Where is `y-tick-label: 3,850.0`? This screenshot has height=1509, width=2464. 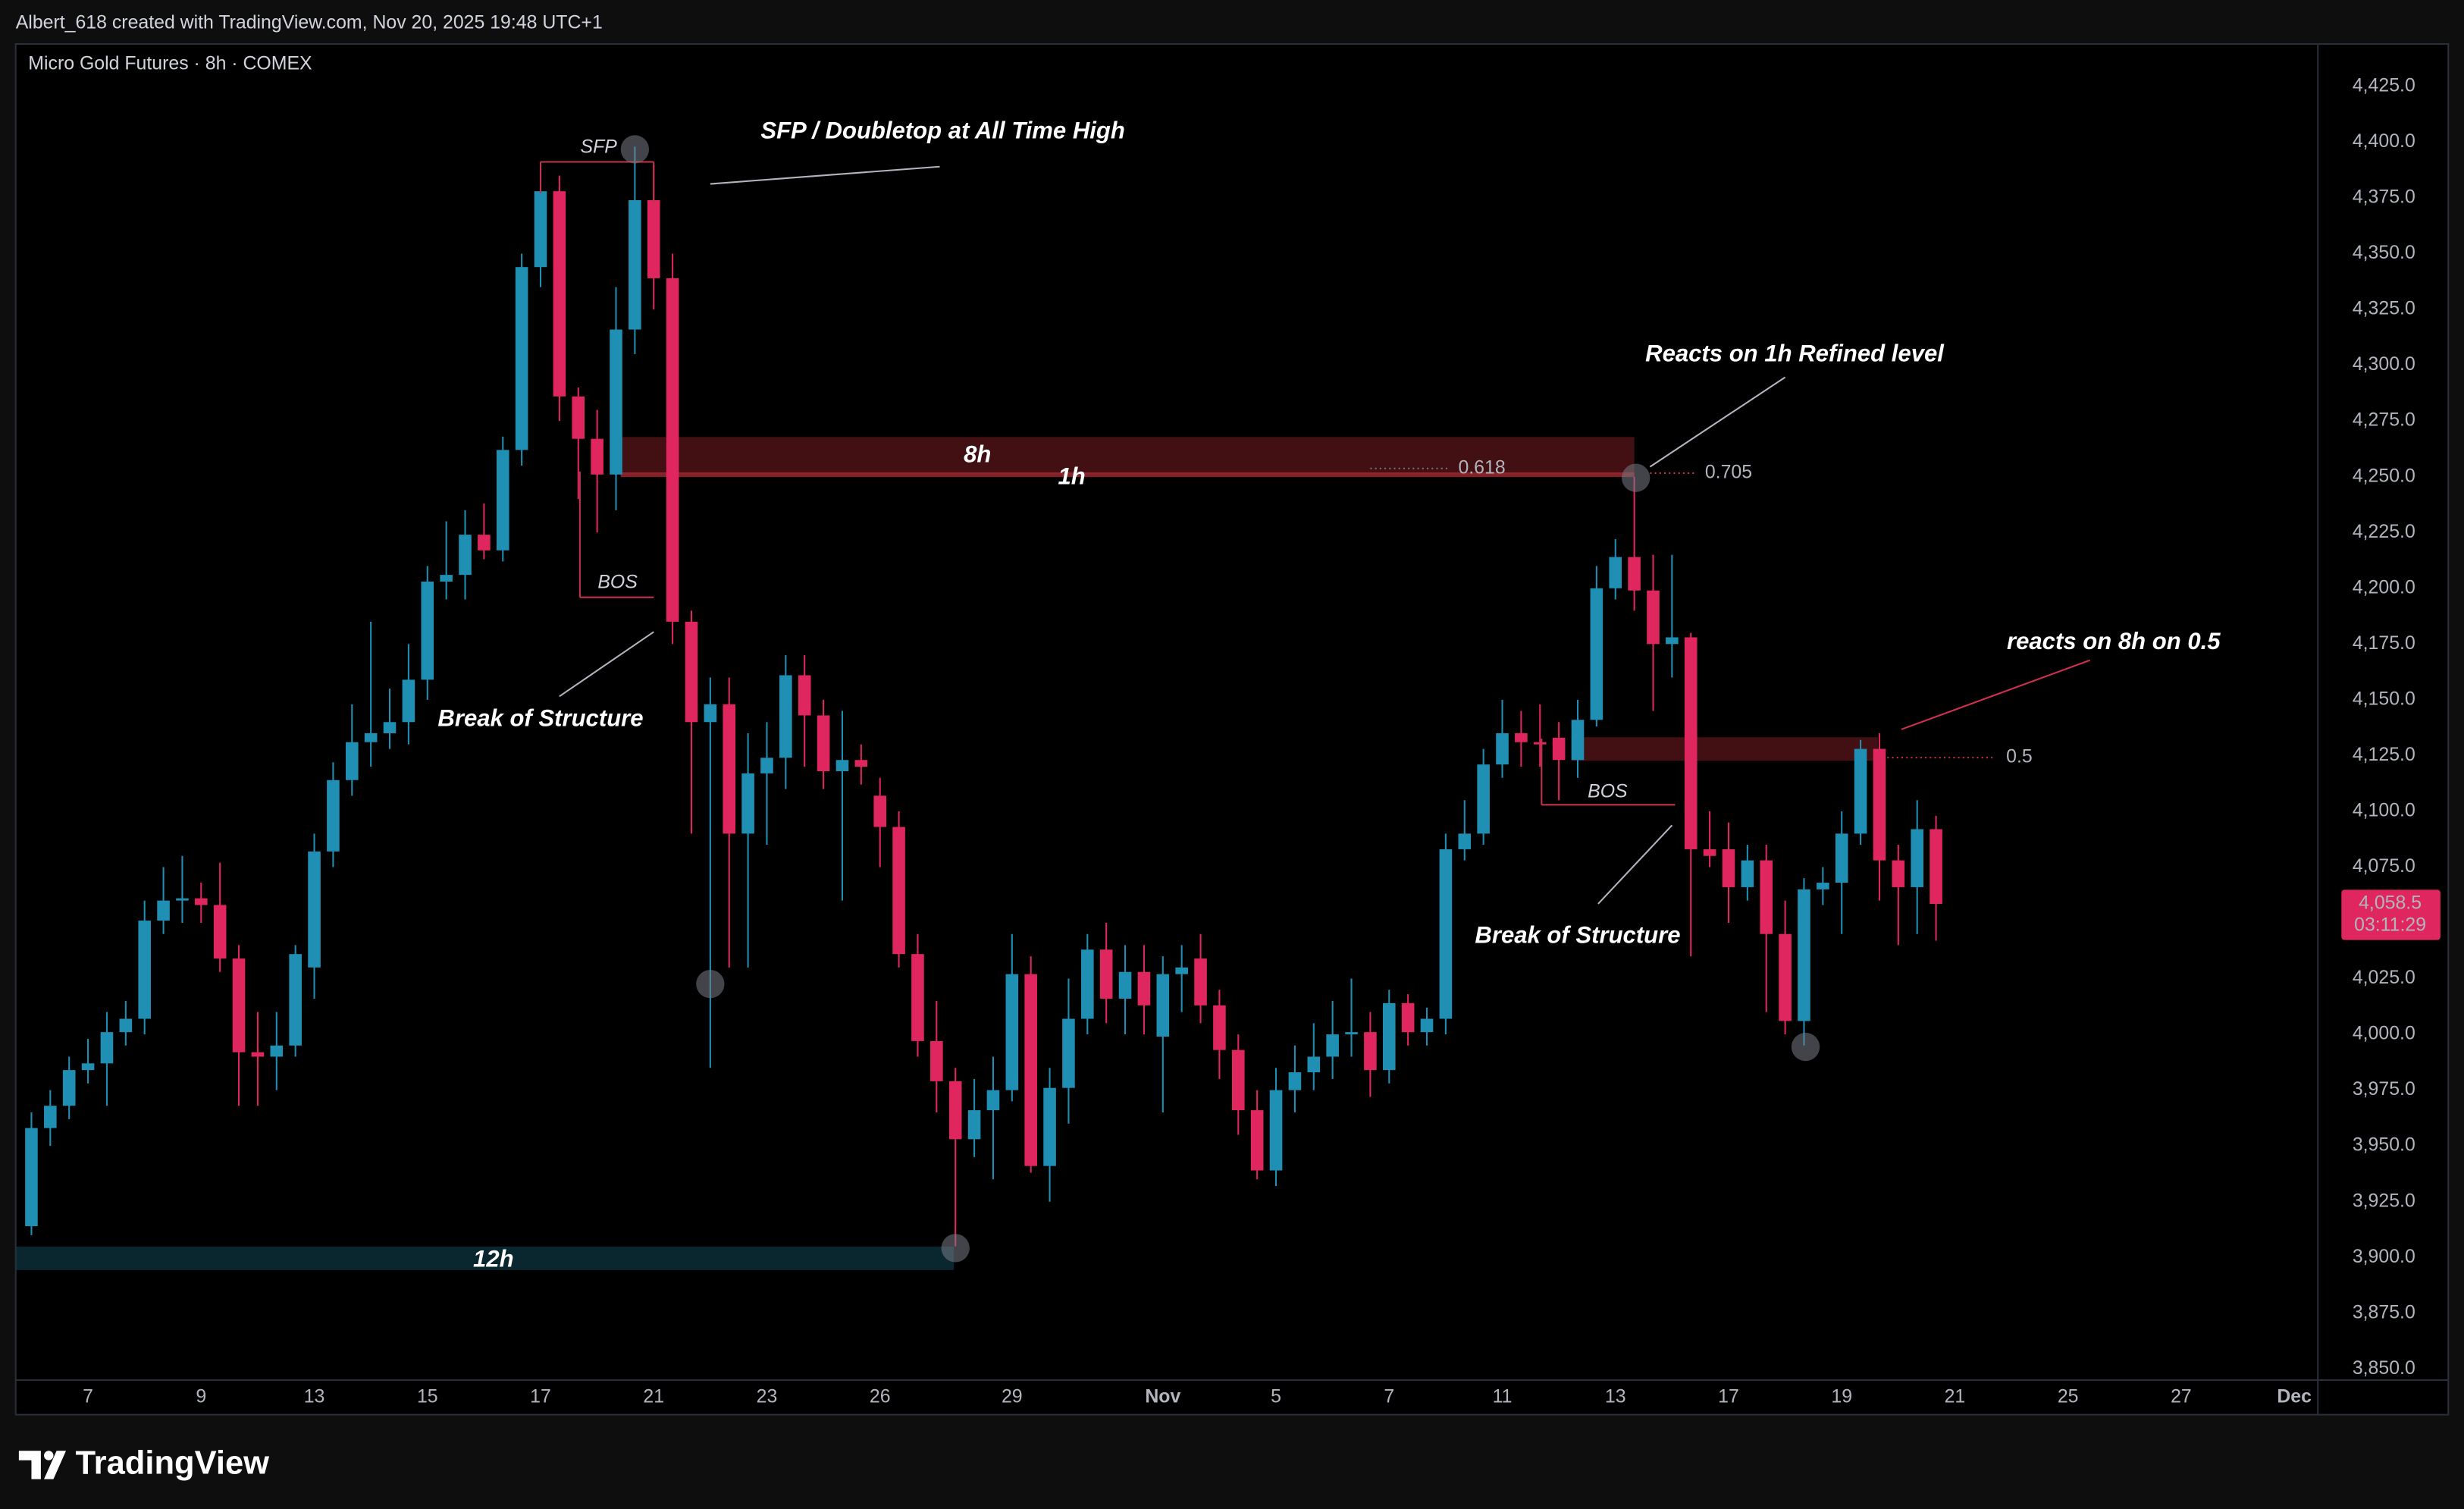
y-tick-label: 3,850.0 is located at coordinates (2384, 1368).